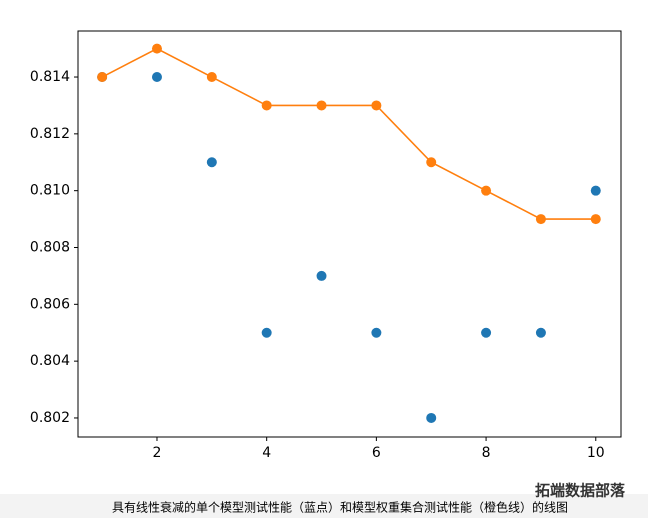 The width and height of the screenshot is (648, 518). What do you see at coordinates (50, 247) in the screenshot?
I see `y-tick-label: 0.808` at bounding box center [50, 247].